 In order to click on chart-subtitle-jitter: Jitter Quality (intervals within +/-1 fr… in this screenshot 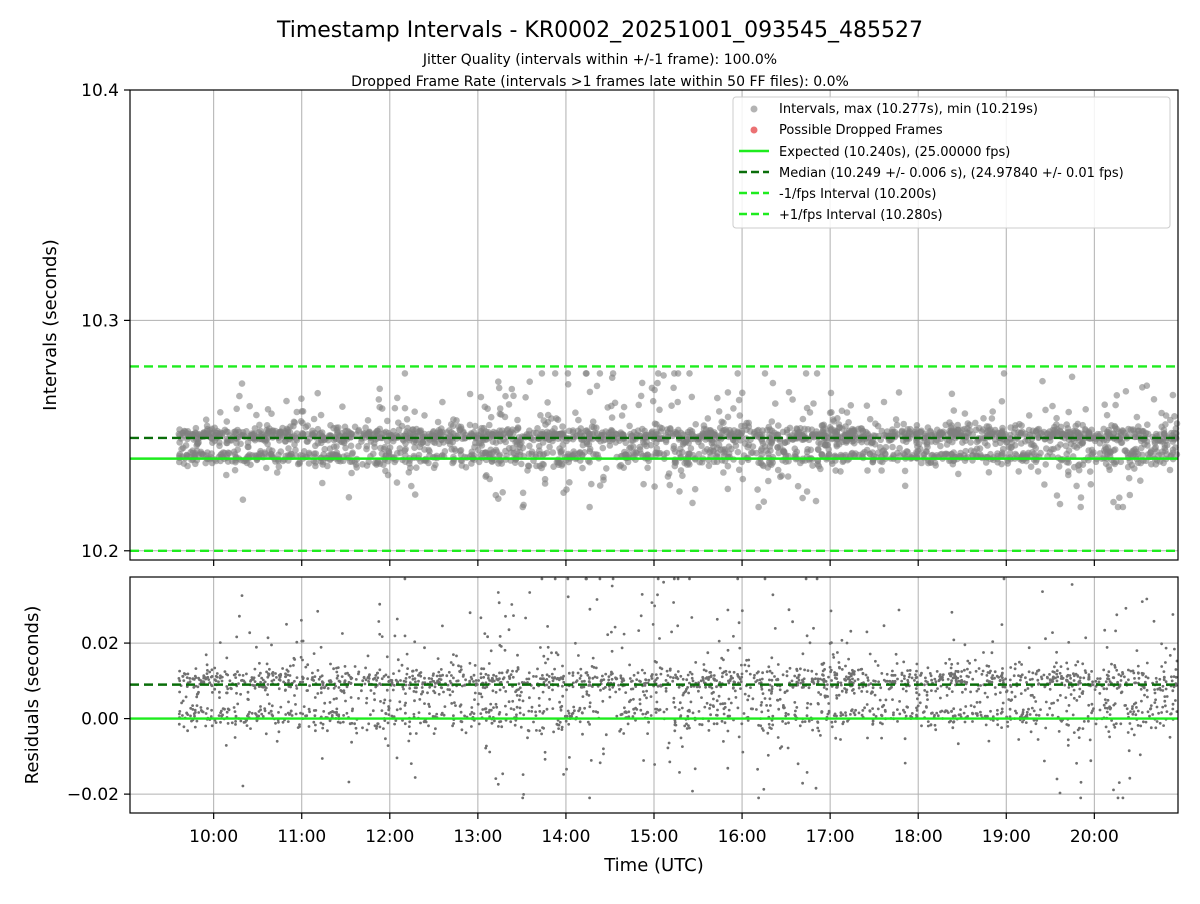, I will do `click(599, 60)`.